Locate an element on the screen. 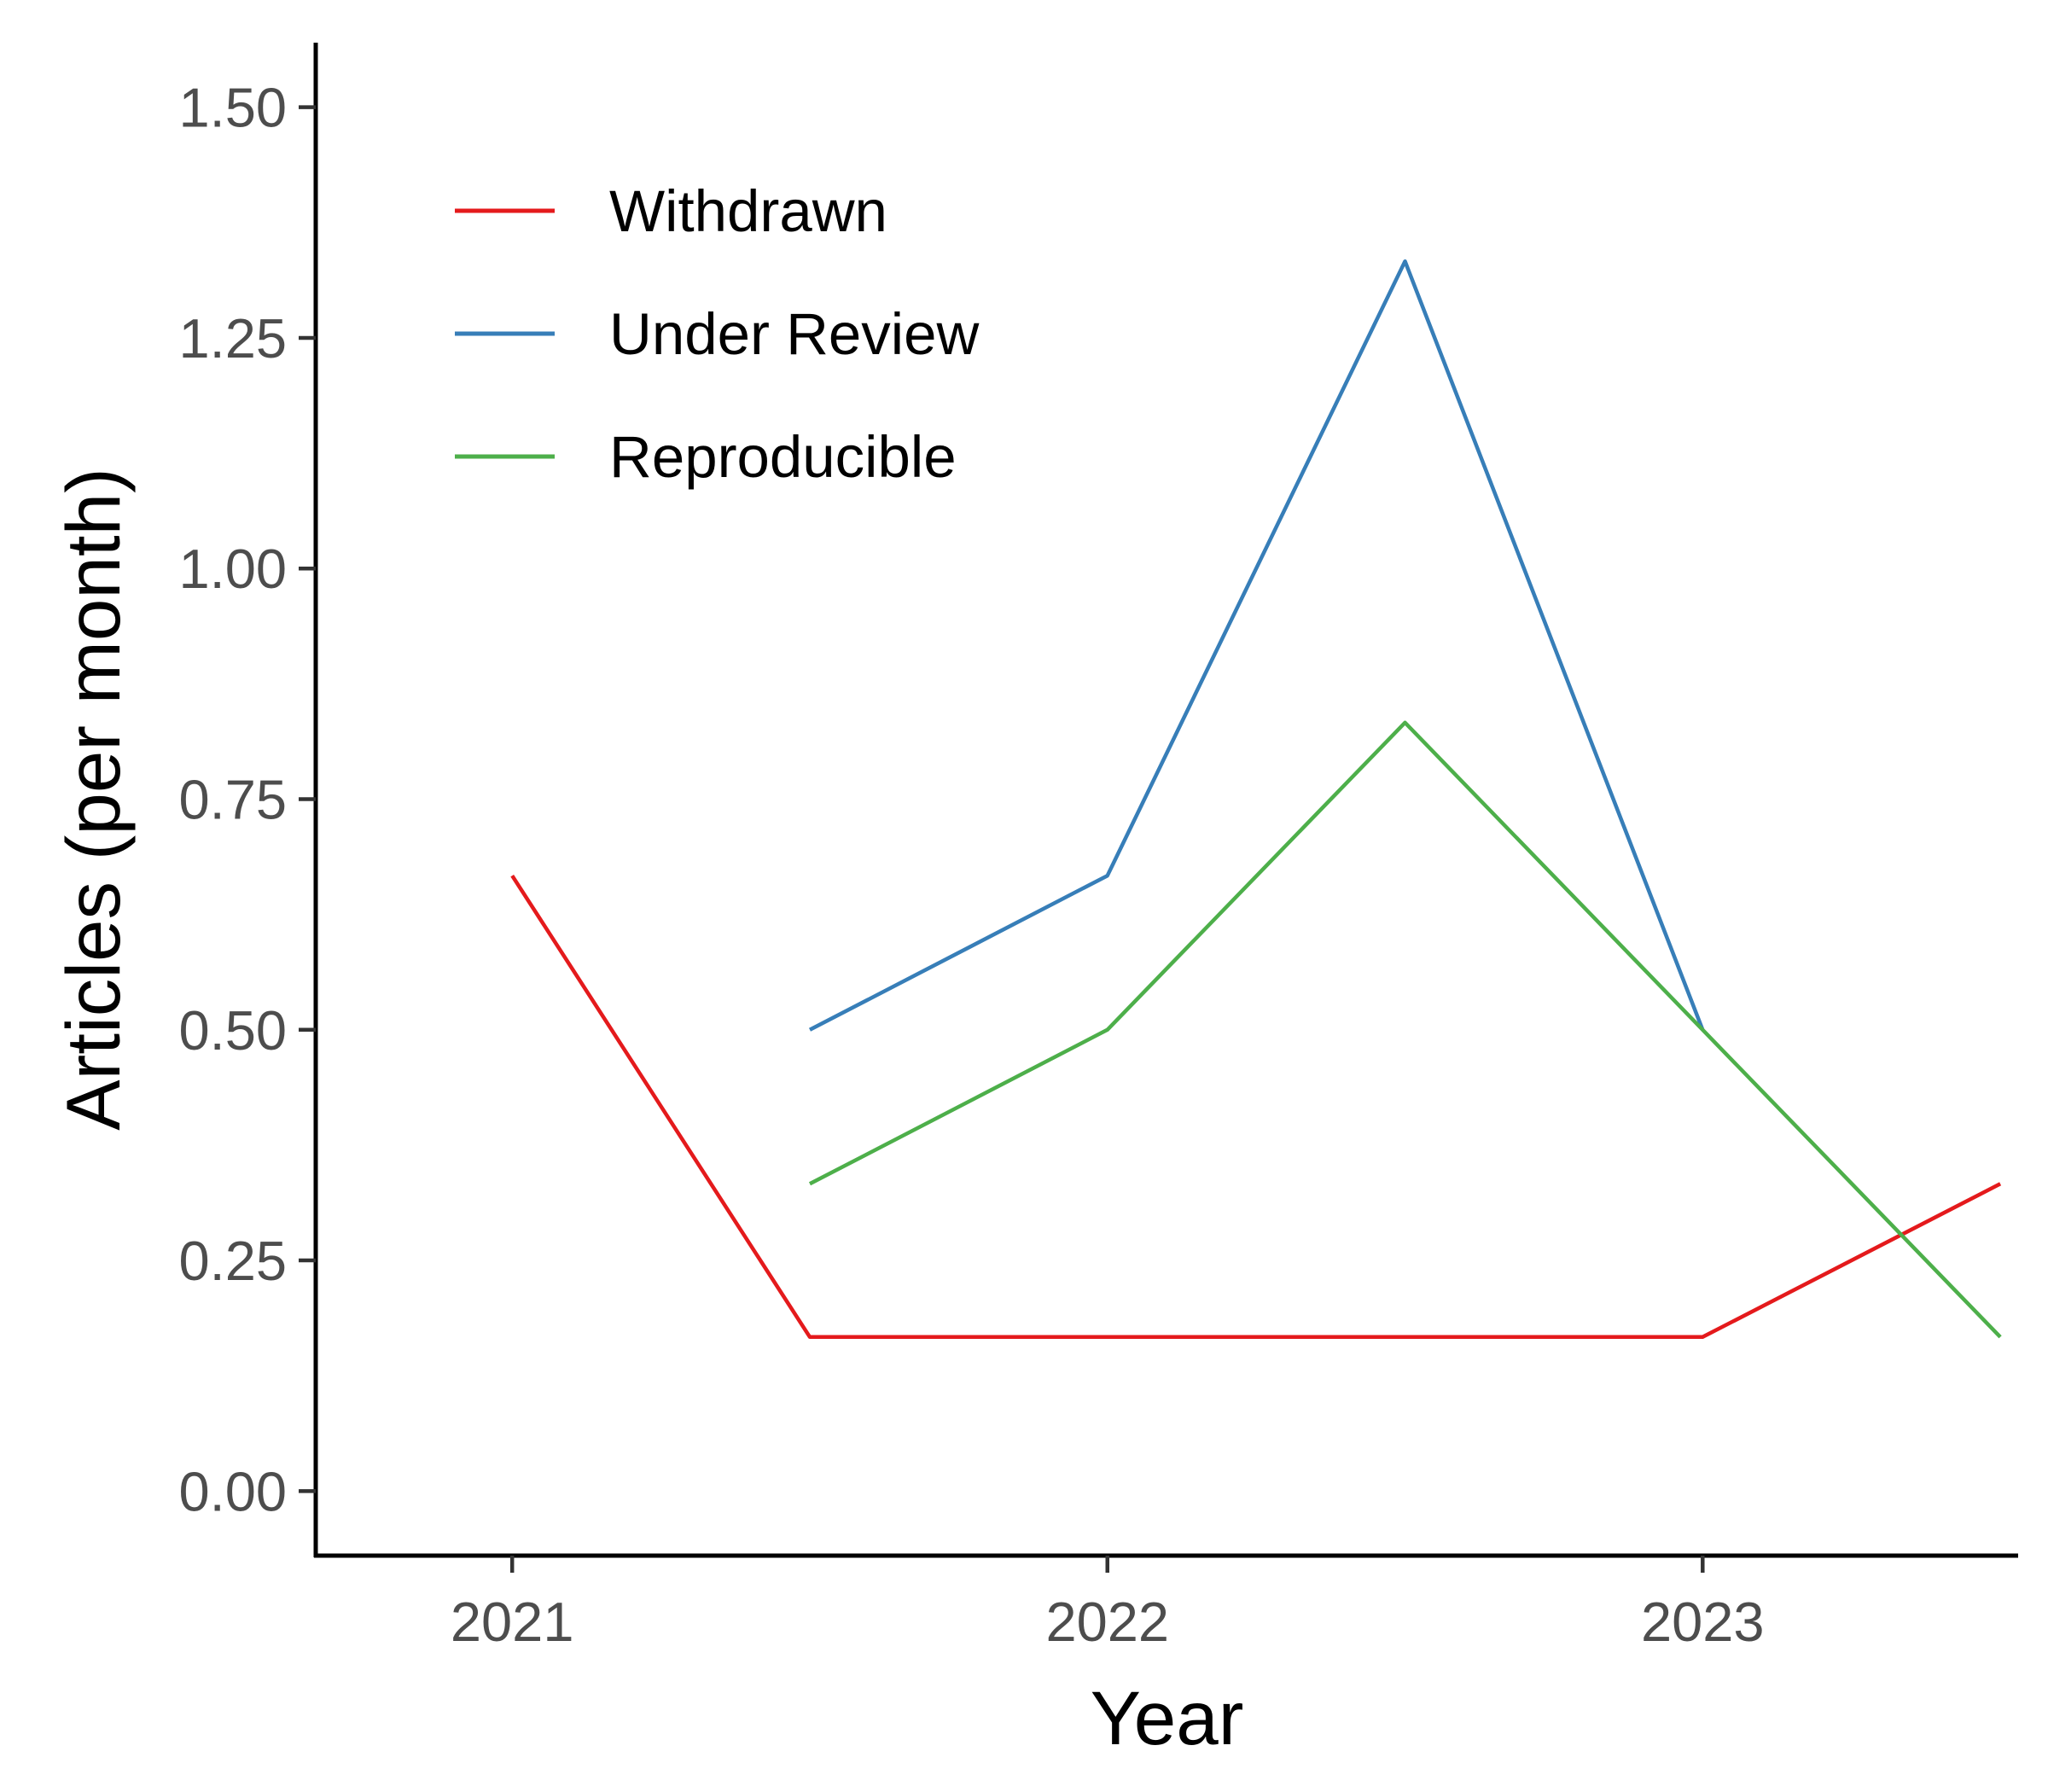  y-tick-label: 1.00 is located at coordinates (233, 569).